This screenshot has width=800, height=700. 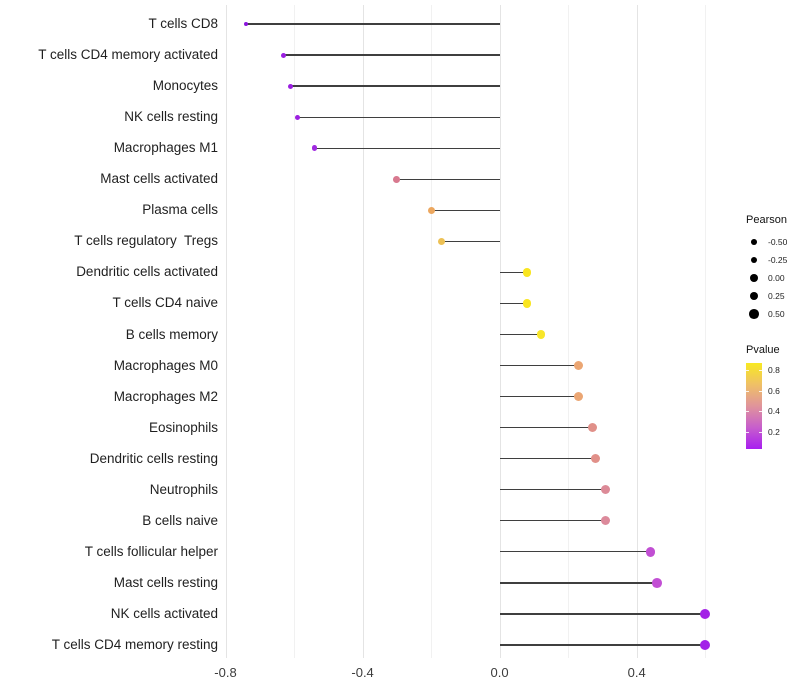 I want to click on size-legend-label: -0.50, so click(x=778, y=242).